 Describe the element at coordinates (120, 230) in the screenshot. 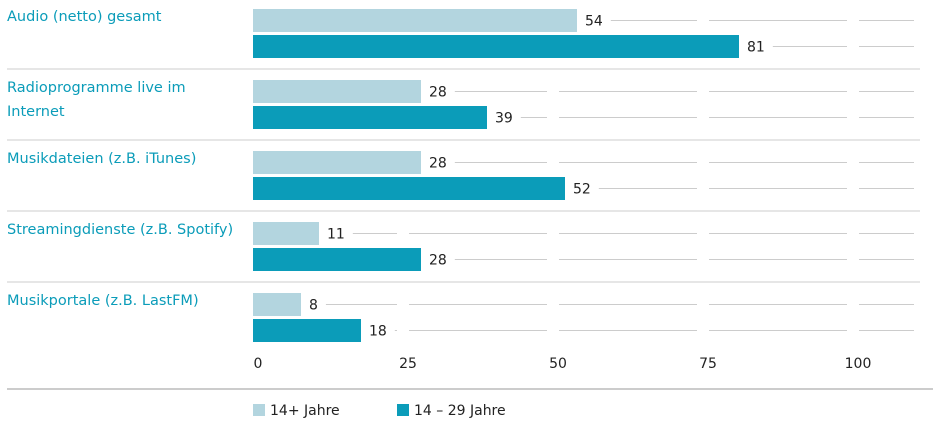

I see `category-label: Streamingdienste (z.B. Spotify)` at that location.